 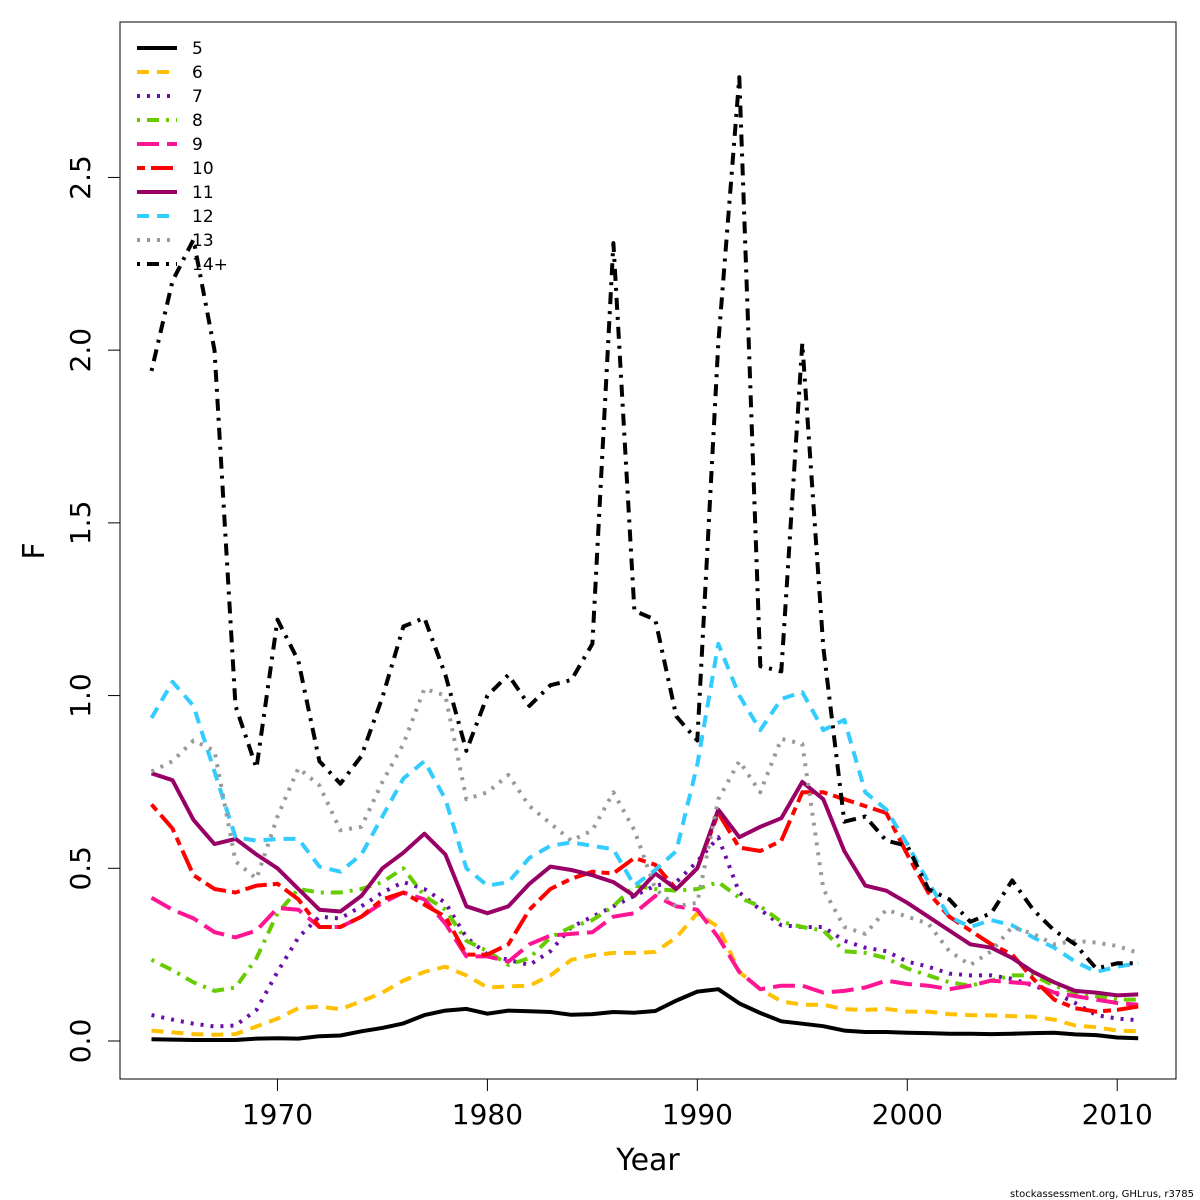 I want to click on x-tick-label: 1970, so click(x=277, y=1114).